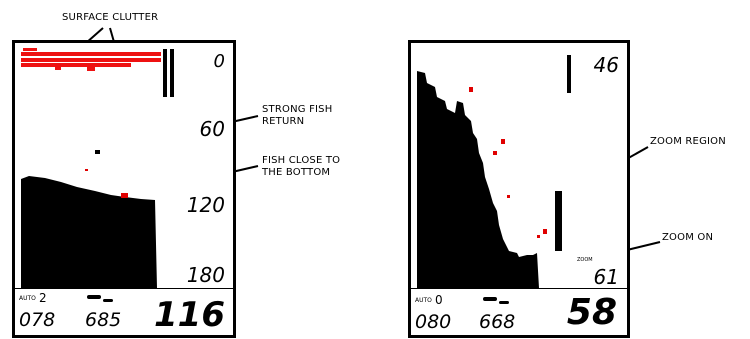  I want to click on right-readout-2: 668, so click(497, 322).